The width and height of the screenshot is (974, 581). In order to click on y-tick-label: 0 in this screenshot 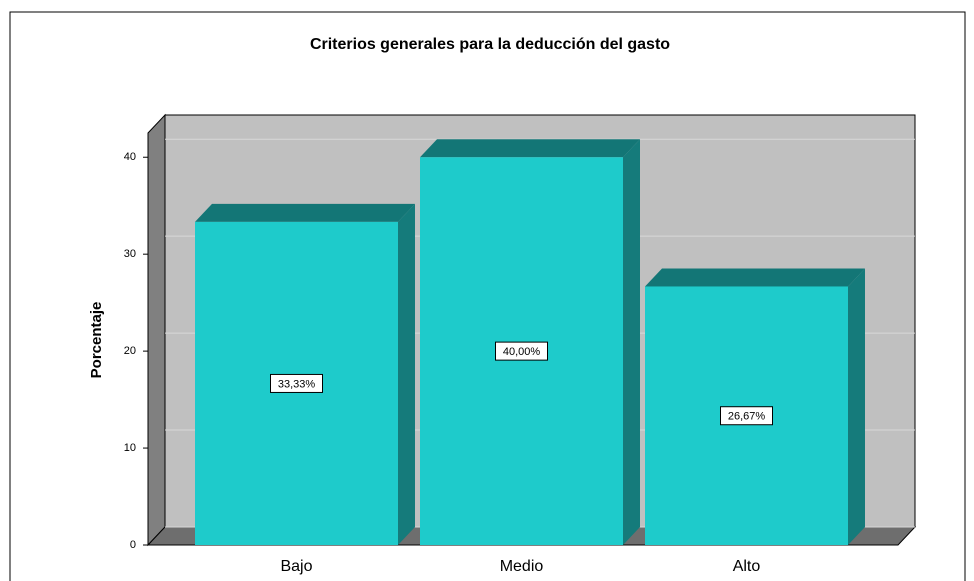, I will do `click(133, 545)`.